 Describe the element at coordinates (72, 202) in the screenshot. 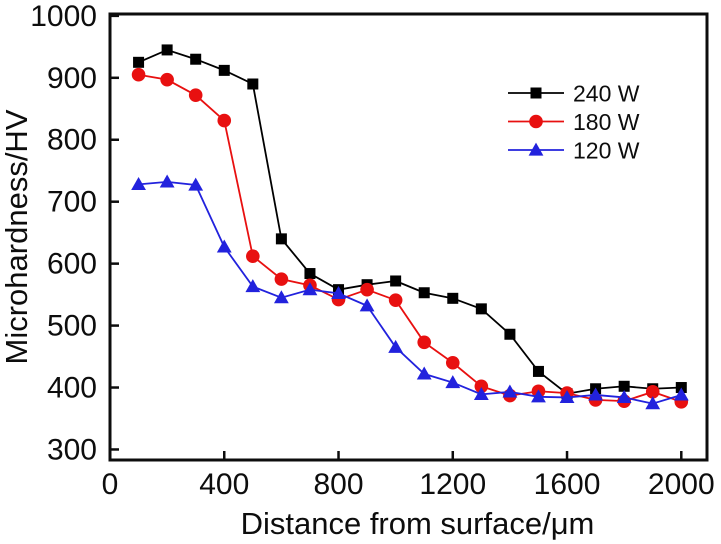

I see `y-axis-tick-label: 700` at that location.